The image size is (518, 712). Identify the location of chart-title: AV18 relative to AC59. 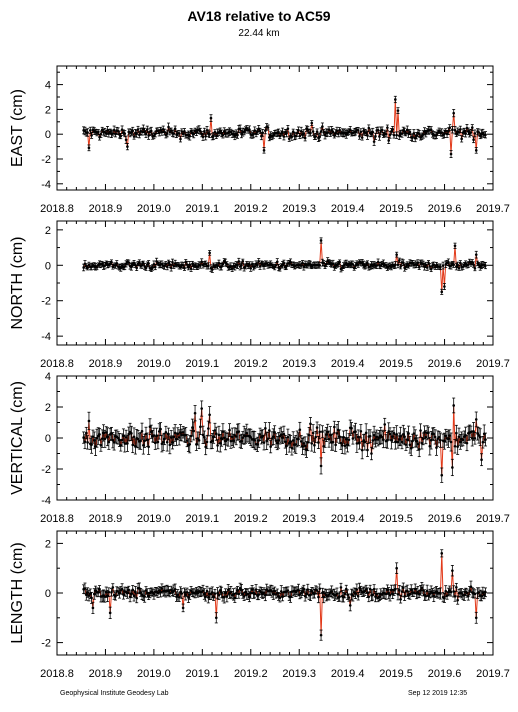
(259, 16).